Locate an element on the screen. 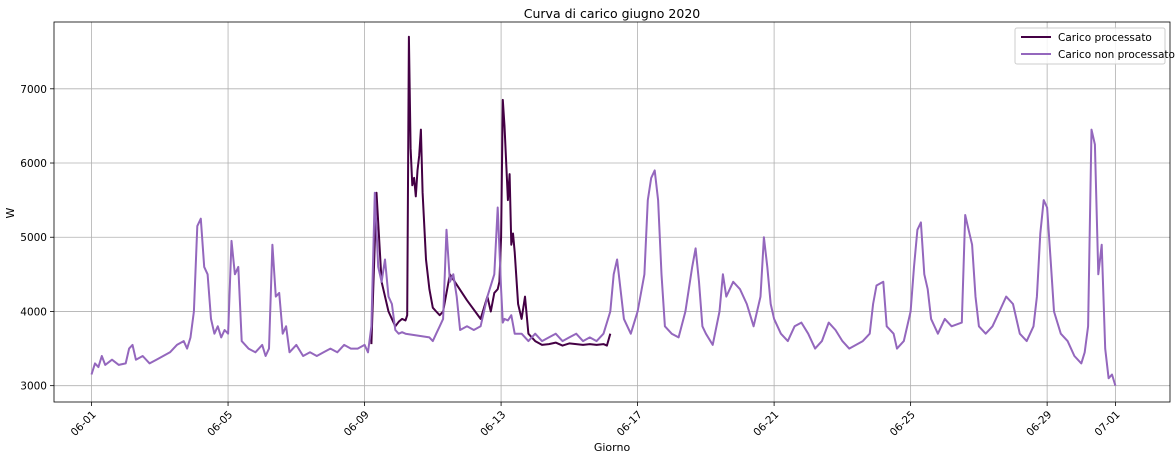  y-tick-label: 5000 is located at coordinates (33, 238).